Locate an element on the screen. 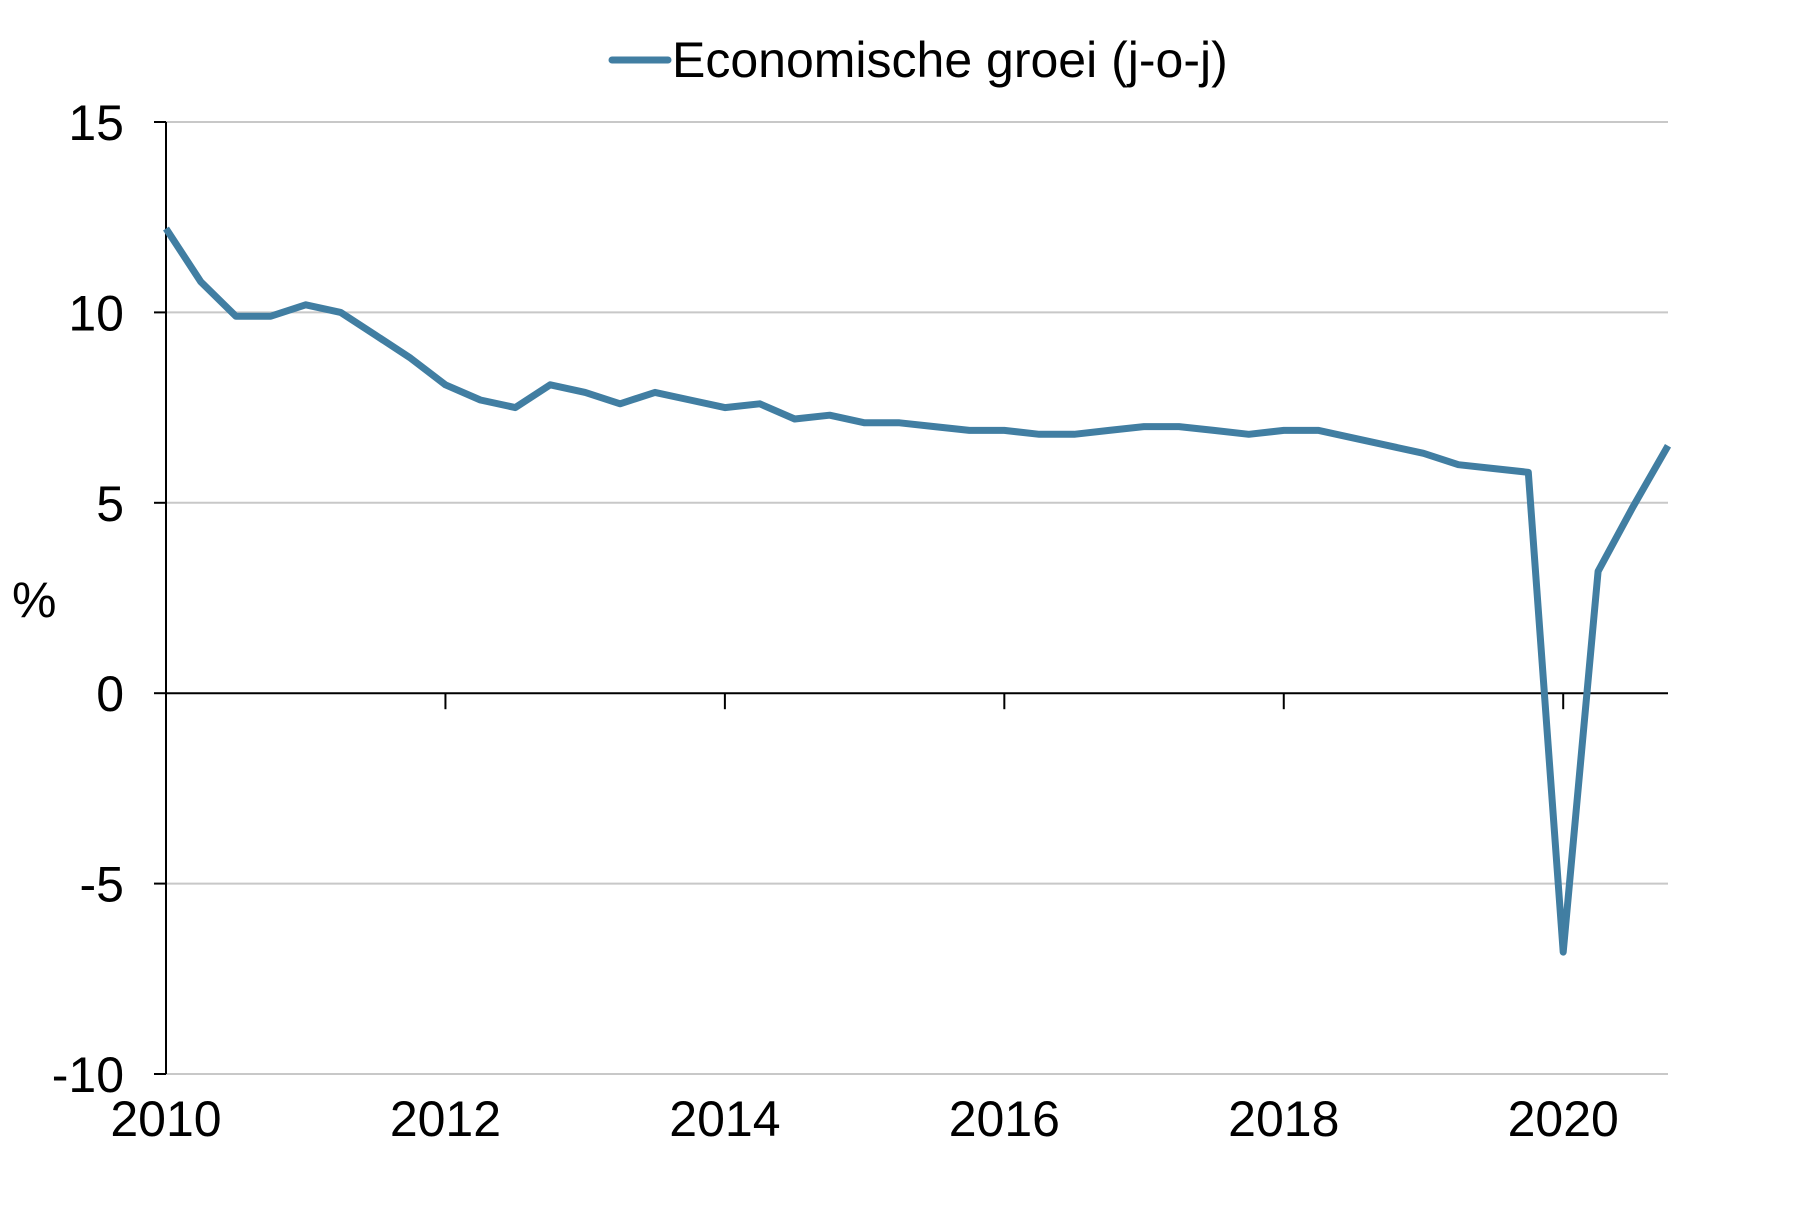 The width and height of the screenshot is (1806, 1209). y-axis-ticks: 15 10 5 0 -5 -10 is located at coordinates (109, 599).